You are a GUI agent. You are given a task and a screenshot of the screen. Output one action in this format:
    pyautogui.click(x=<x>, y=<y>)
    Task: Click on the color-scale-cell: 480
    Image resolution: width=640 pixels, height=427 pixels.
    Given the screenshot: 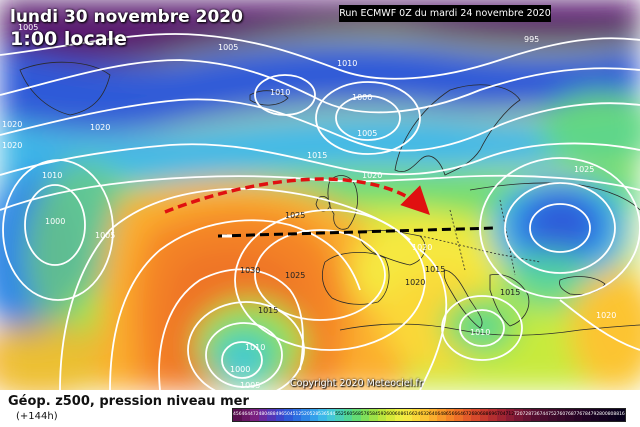 What is the action you would take?
    pyautogui.click(x=263, y=415)
    